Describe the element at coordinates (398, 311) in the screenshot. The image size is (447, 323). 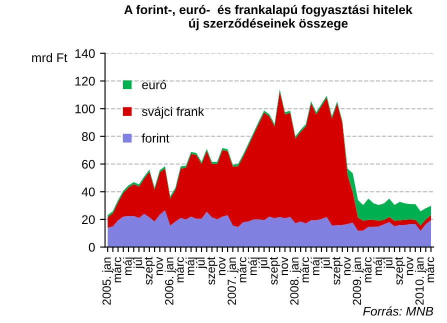
I see `text: Forrás: MNB` at that location.